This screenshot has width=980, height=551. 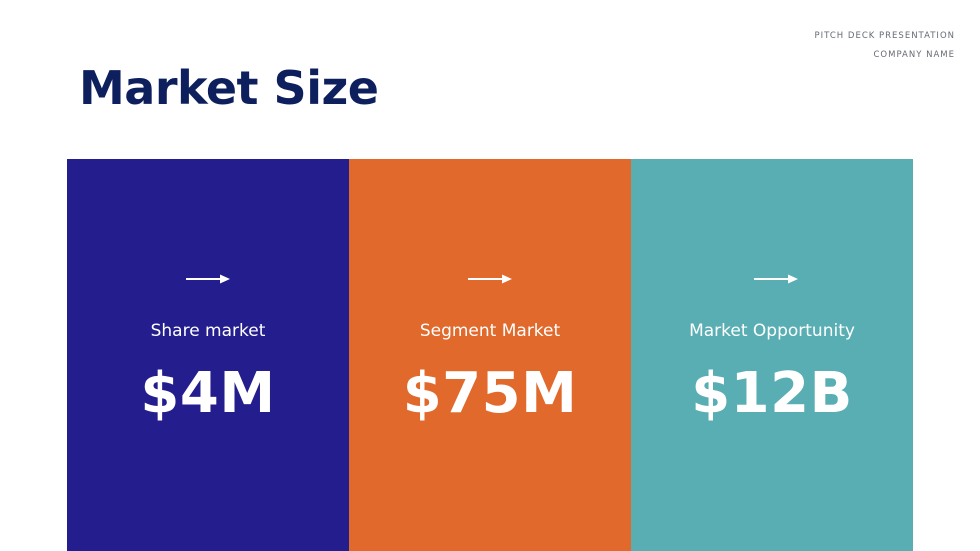 I want to click on card-value: $4M, so click(x=208, y=393).